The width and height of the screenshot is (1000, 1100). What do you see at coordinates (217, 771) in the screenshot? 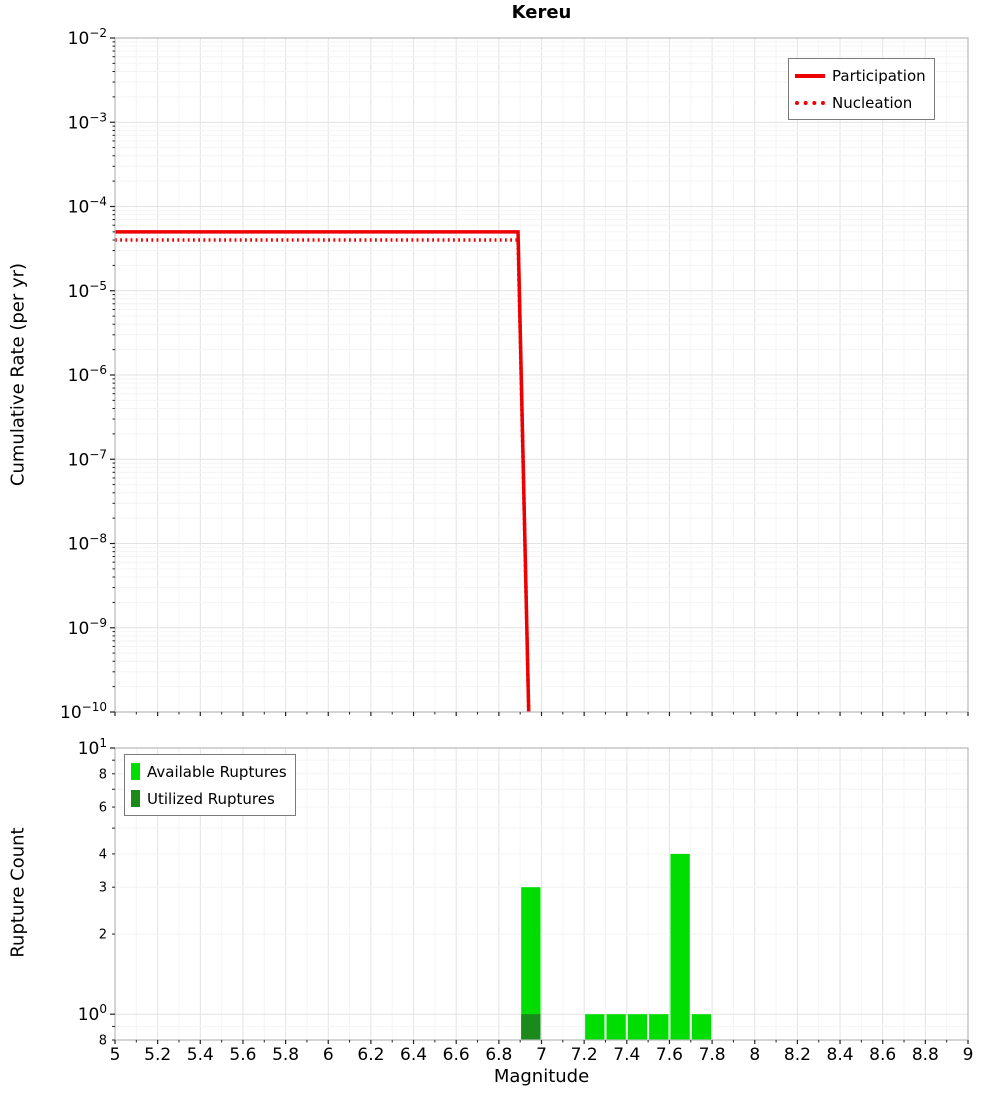
I see `legend-label: Available Ruptures` at bounding box center [217, 771].